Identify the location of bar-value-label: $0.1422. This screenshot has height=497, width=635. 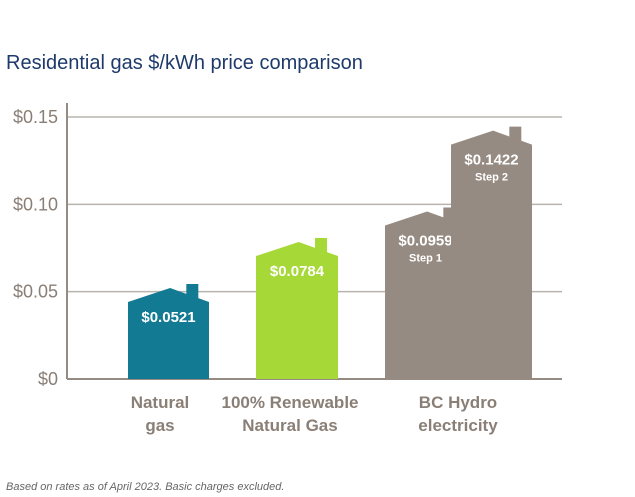
(491, 160).